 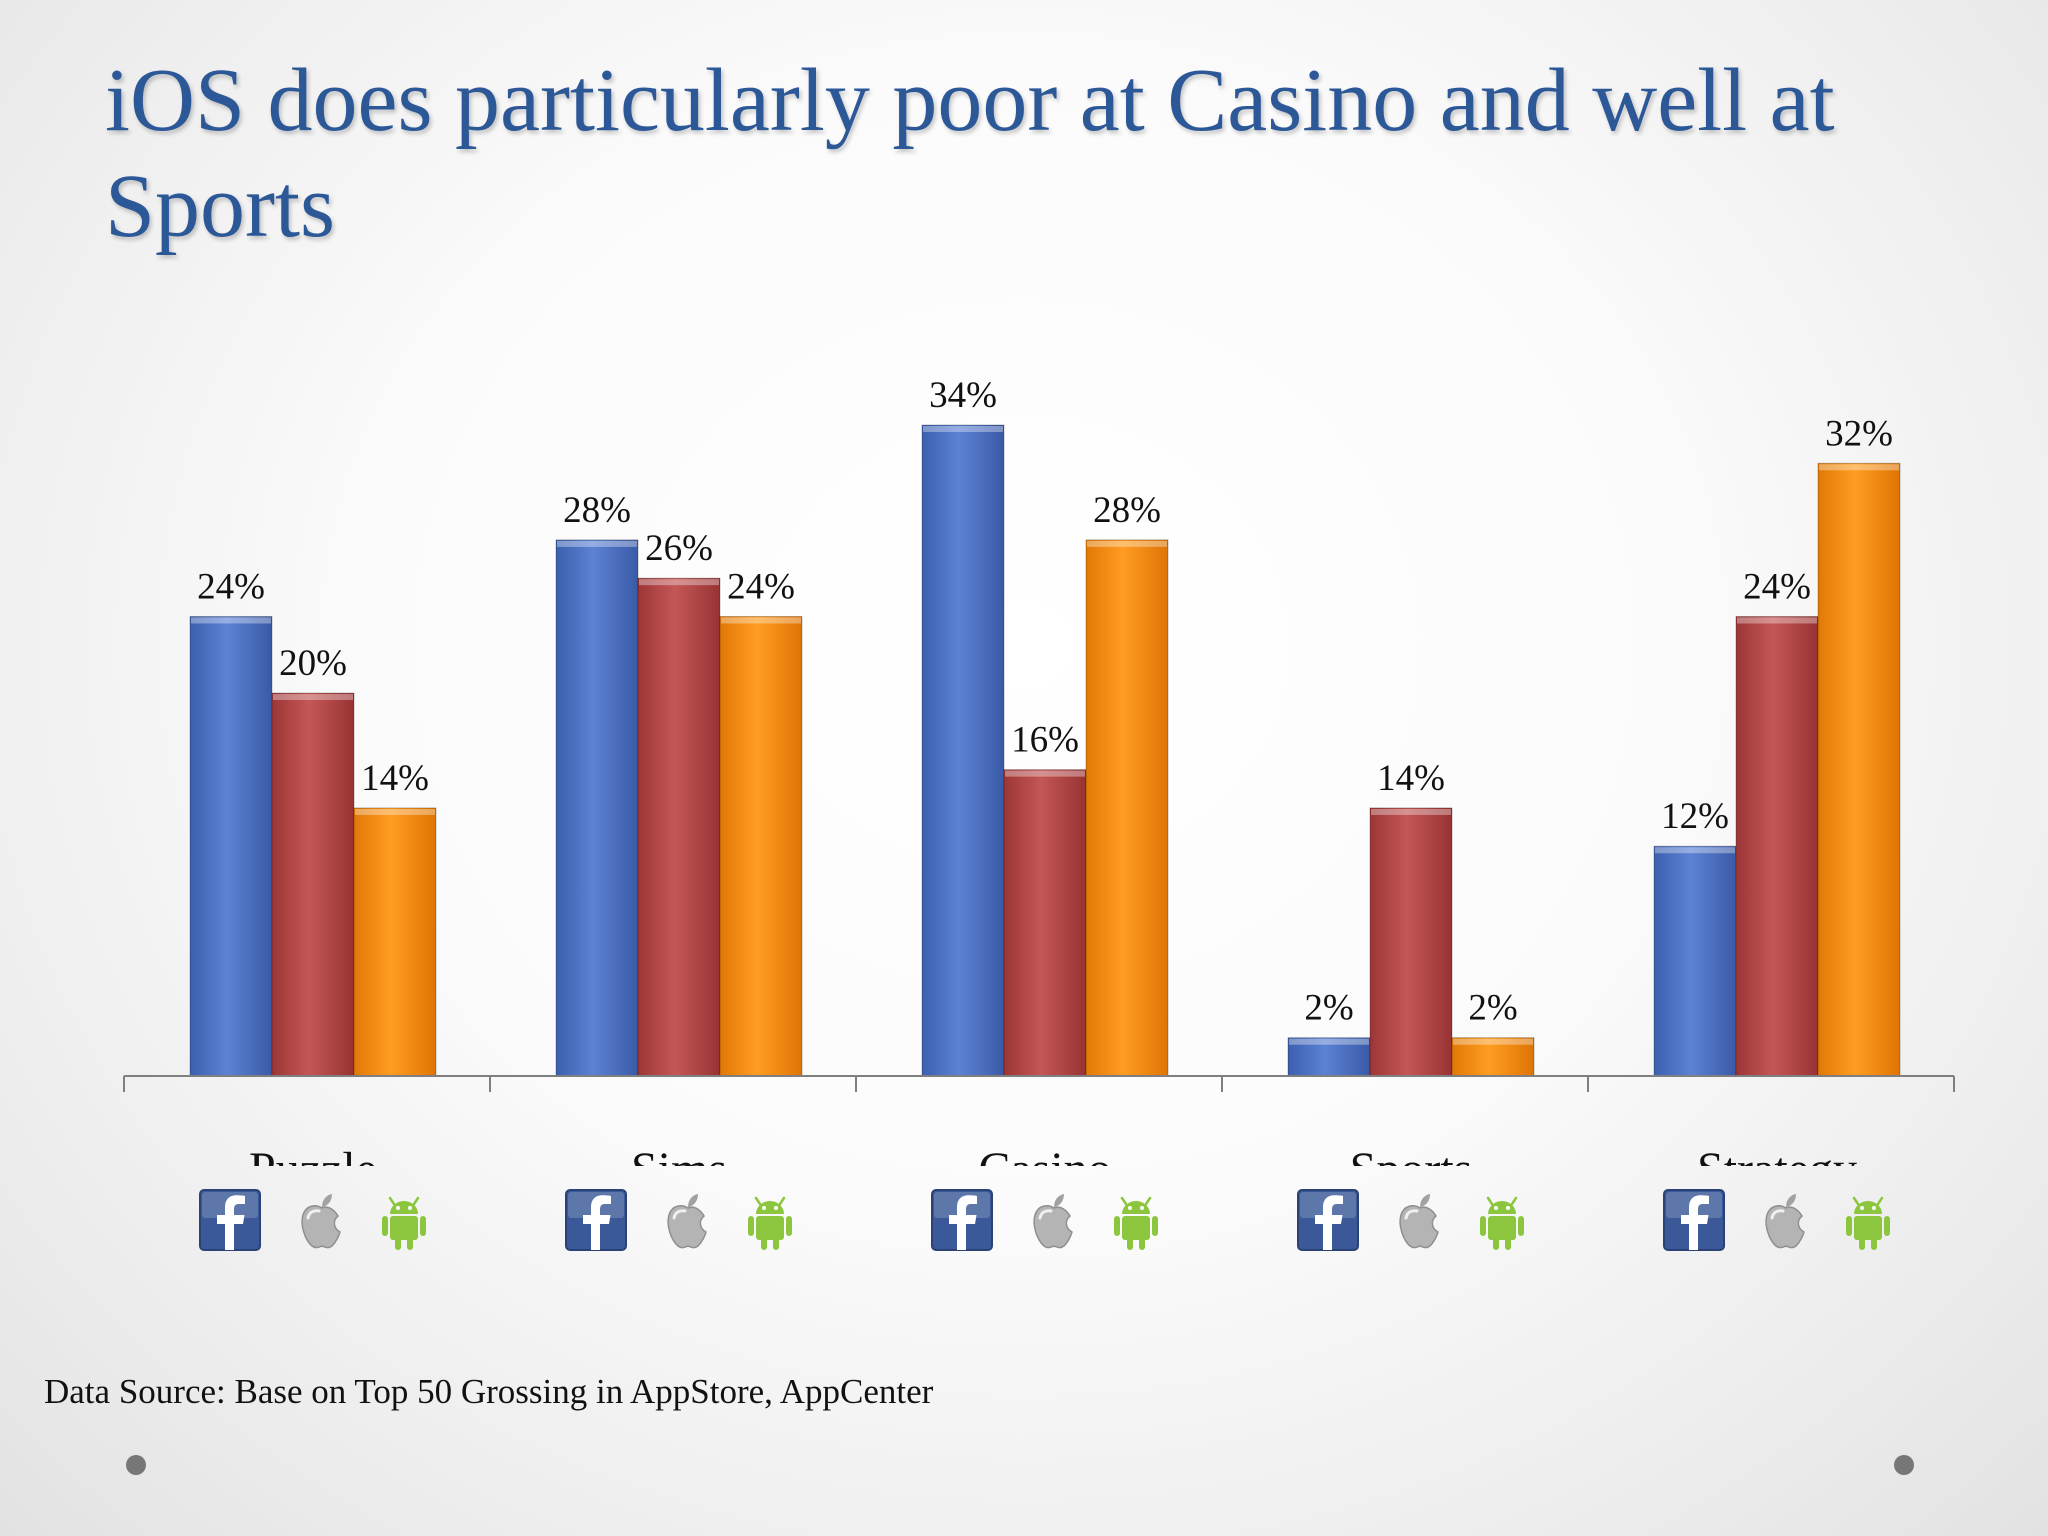 I want to click on value-label-strategy-series-2: 24%, so click(x=1777, y=586).